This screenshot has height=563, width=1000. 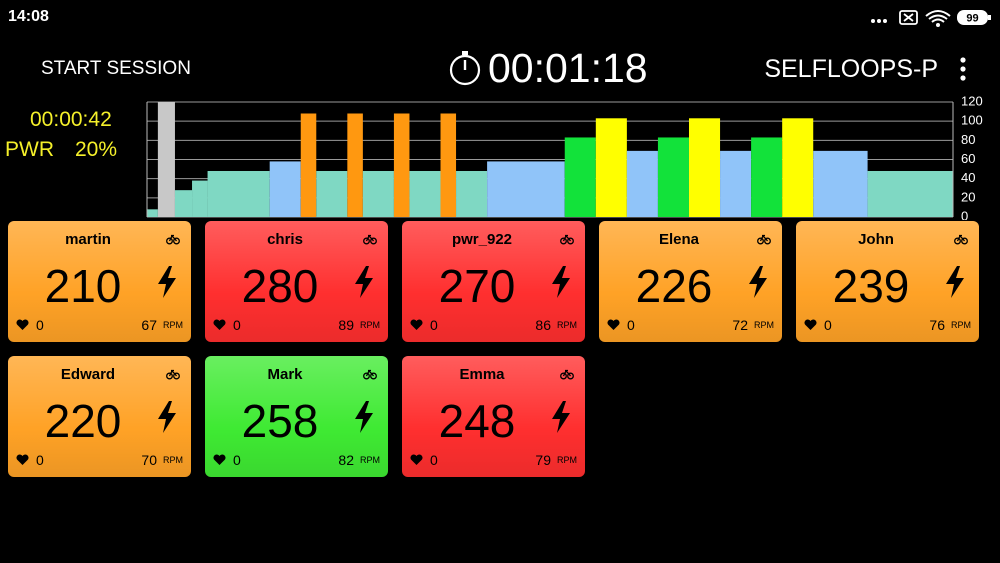 I want to click on cadence: 67, so click(x=149, y=325).